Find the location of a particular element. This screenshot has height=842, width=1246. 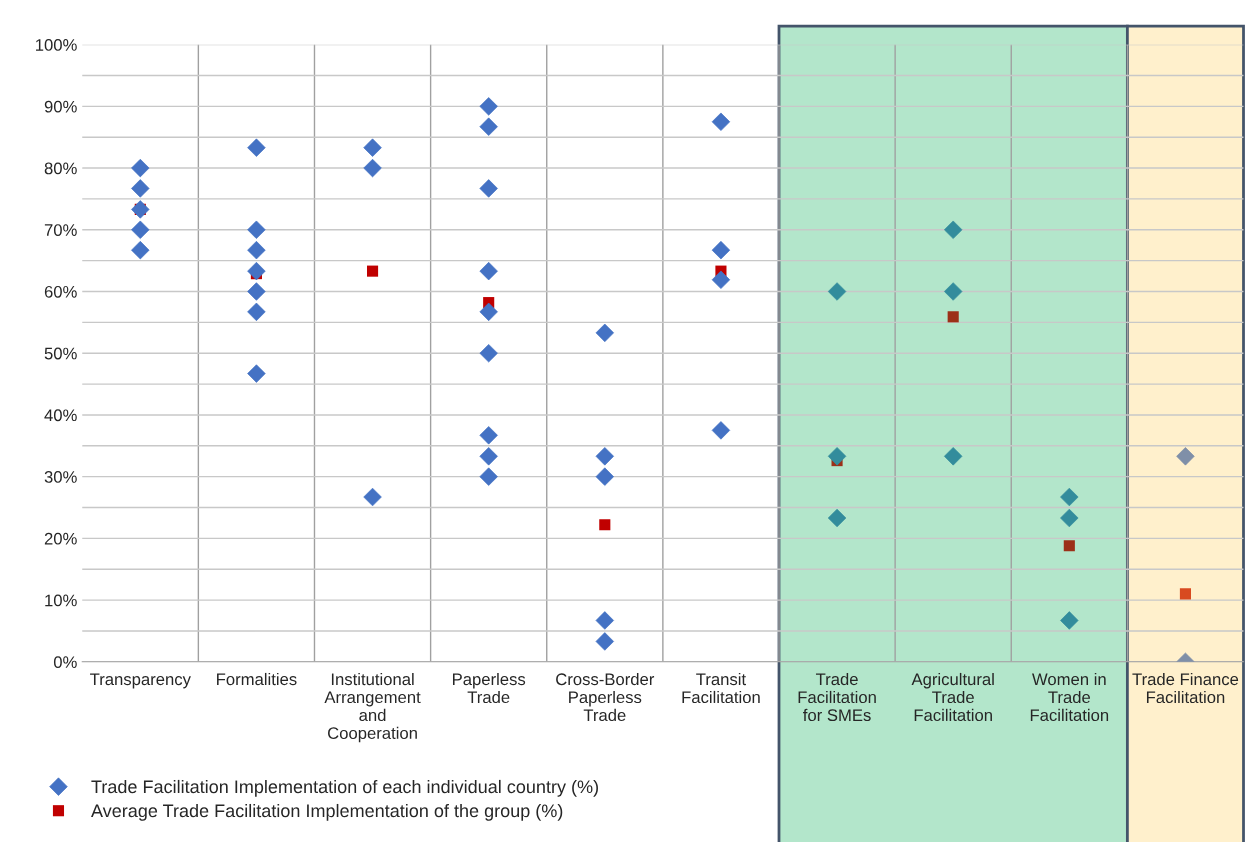

y-tick-label: 40% is located at coordinates (60, 415).